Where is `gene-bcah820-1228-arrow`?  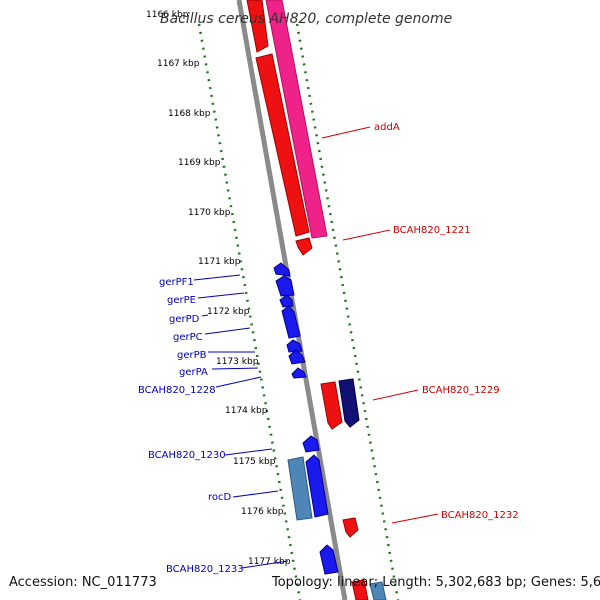 gene-bcah820-1228-arrow is located at coordinates (299, 373).